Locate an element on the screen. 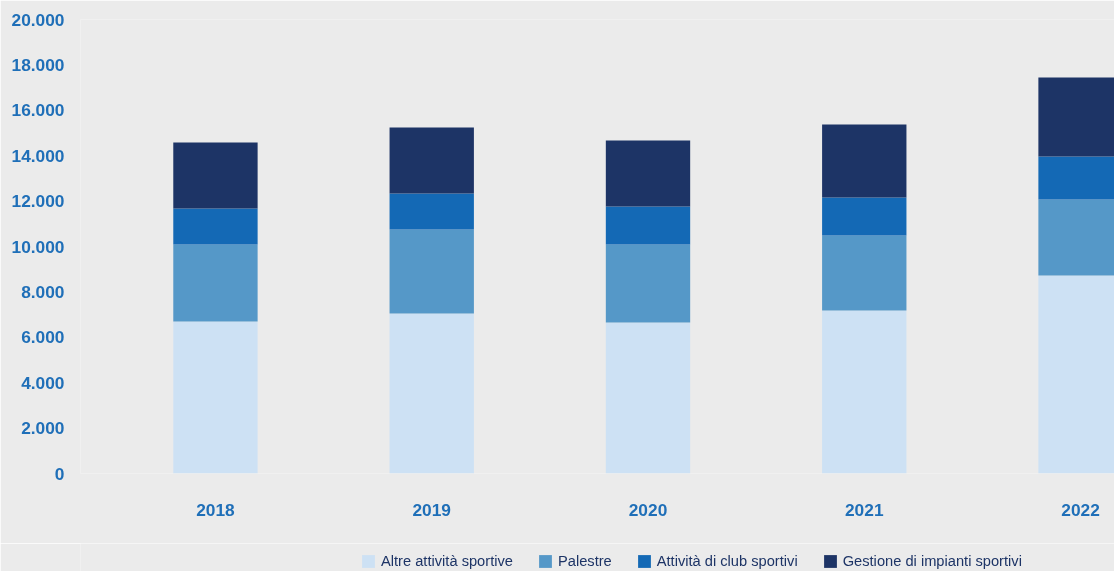  y-tick-label: 16.000 is located at coordinates (38, 110).